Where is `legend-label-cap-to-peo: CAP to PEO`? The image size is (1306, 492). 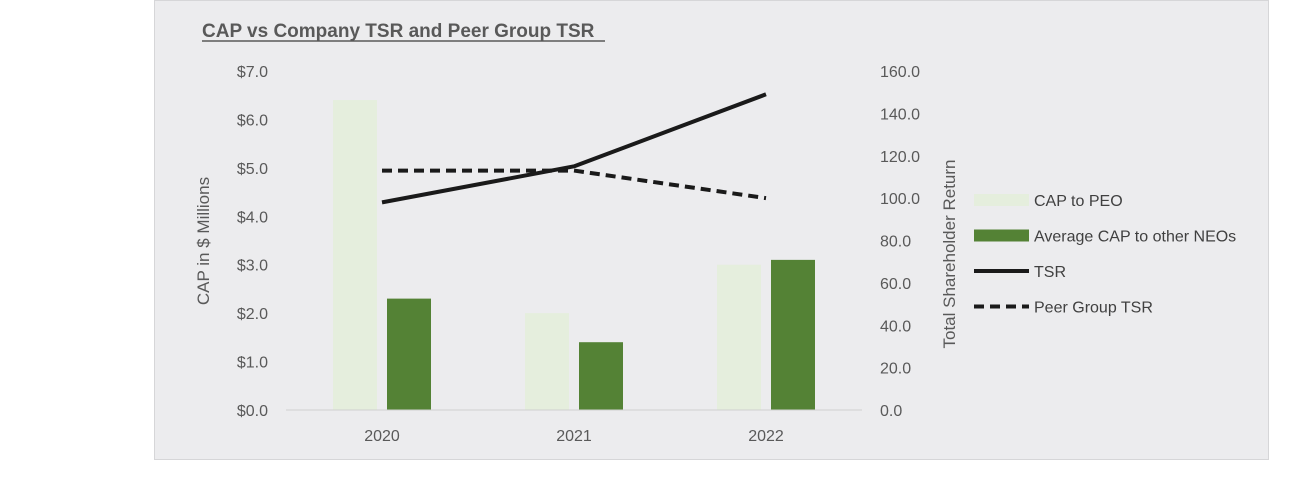 legend-label-cap-to-peo: CAP to PEO is located at coordinates (1078, 201).